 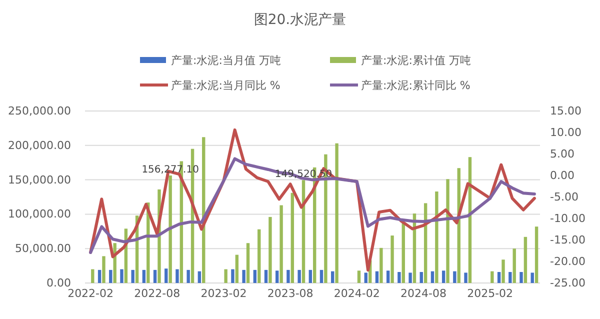 I want to click on y-tick-label: 250,000.00, so click(x=39, y=111).